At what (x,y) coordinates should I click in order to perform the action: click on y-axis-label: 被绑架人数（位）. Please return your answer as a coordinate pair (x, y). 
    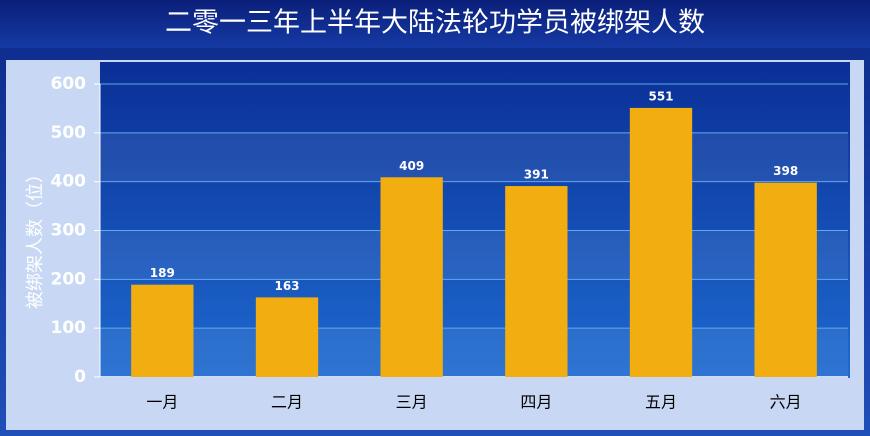
    Looking at the image, I should click on (35, 237).